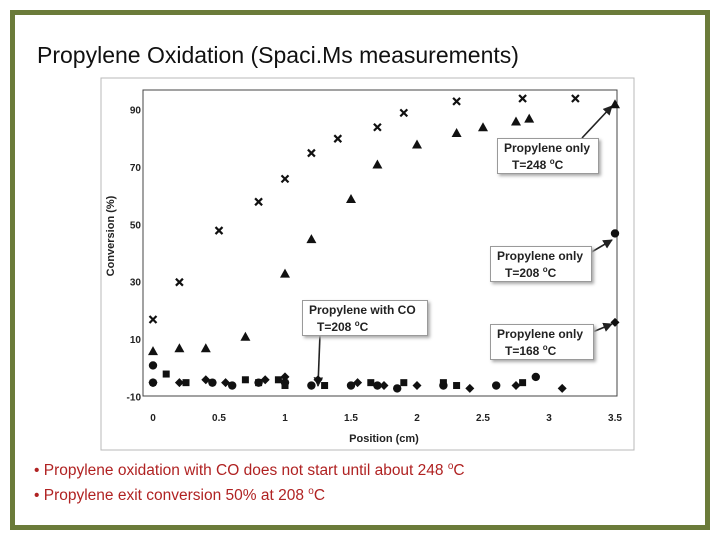 This screenshot has height=540, width=720. I want to click on annotation-line2: T=168 oC, so click(531, 350).